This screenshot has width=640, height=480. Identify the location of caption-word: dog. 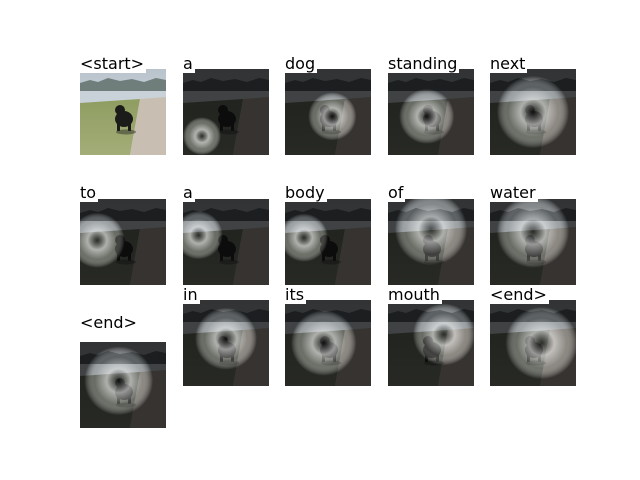
(301, 63).